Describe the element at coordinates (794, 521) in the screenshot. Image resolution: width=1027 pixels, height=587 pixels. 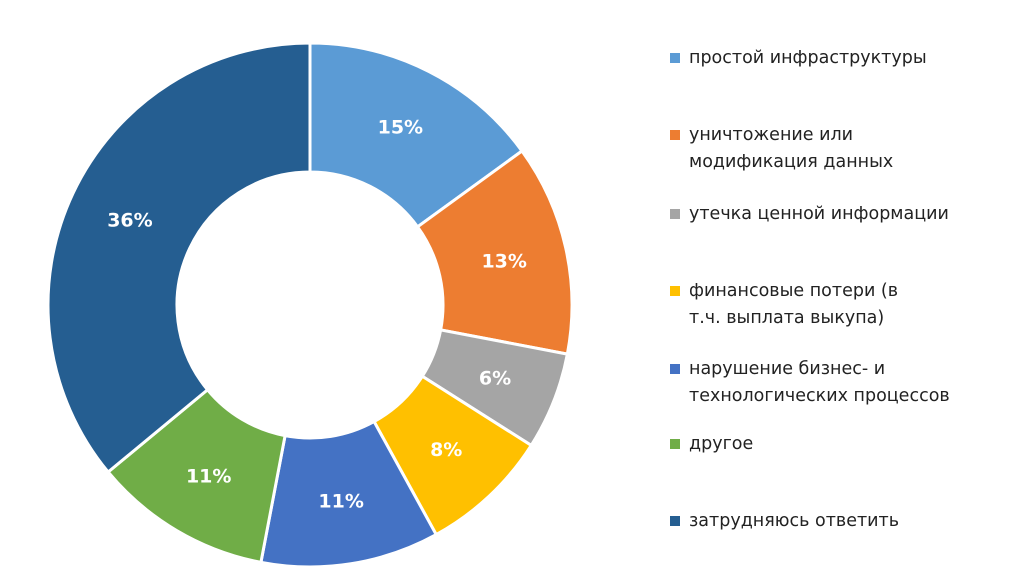
I see `legend-label-6: затрудняюсь ответить` at that location.